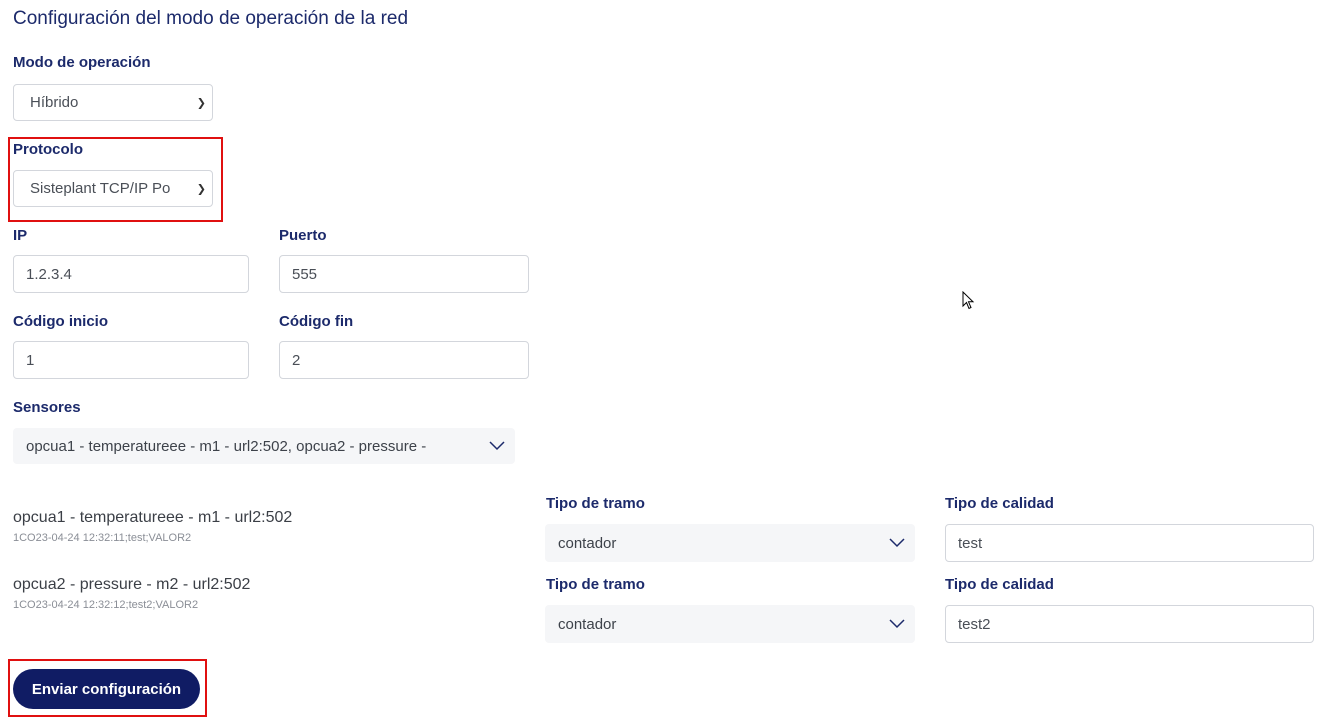  I want to click on modo-label: Modo de operación, so click(82, 62).